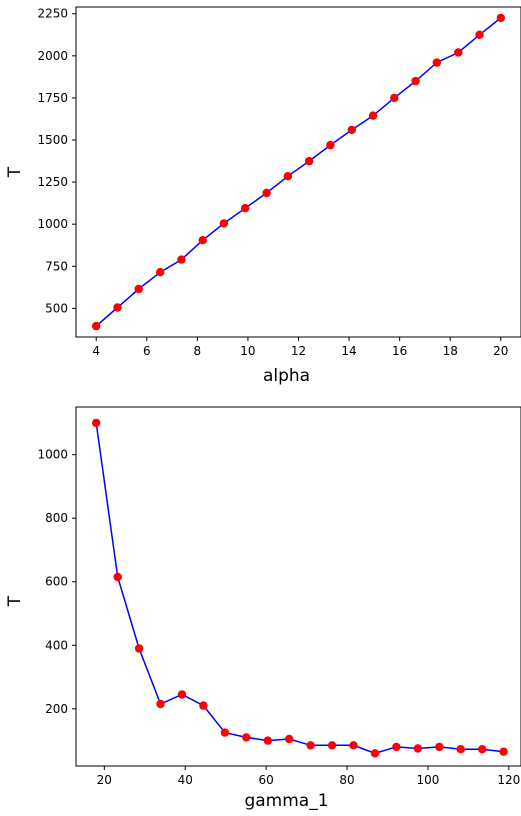  I want to click on y-tick-label: 600, so click(56, 582).